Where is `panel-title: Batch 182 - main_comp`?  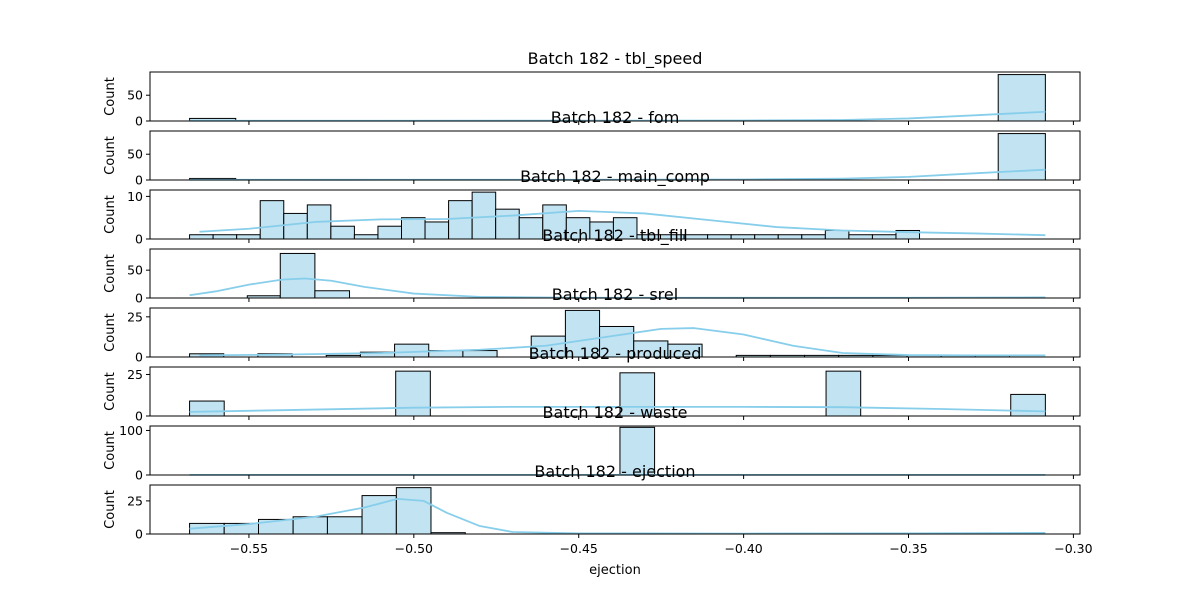
panel-title: Batch 182 - main_comp is located at coordinates (615, 177).